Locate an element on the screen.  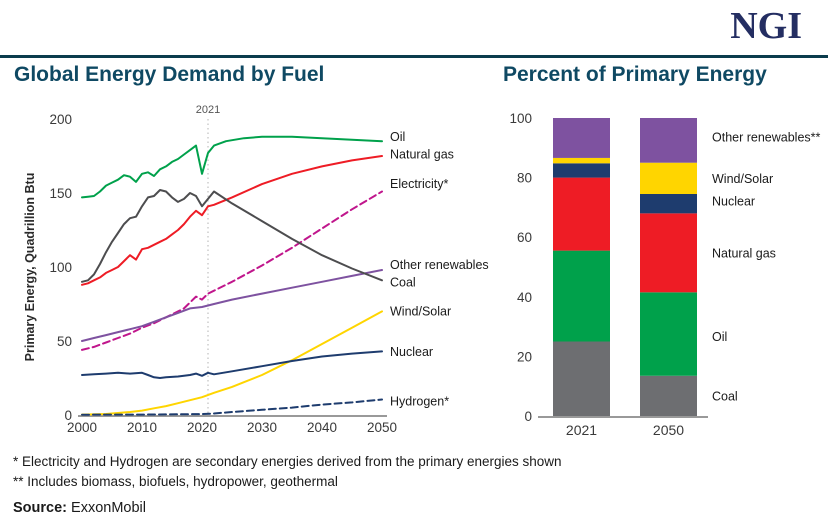
bar-x-tick-2050: 2050 is located at coordinates (668, 430).